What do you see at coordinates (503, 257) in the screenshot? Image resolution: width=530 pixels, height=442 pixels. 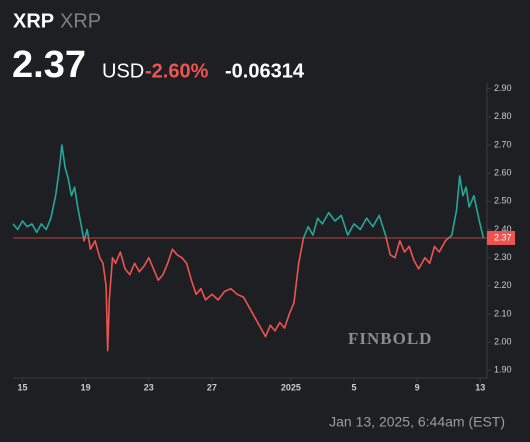 I see `y-tick-label: 2.30` at bounding box center [503, 257].